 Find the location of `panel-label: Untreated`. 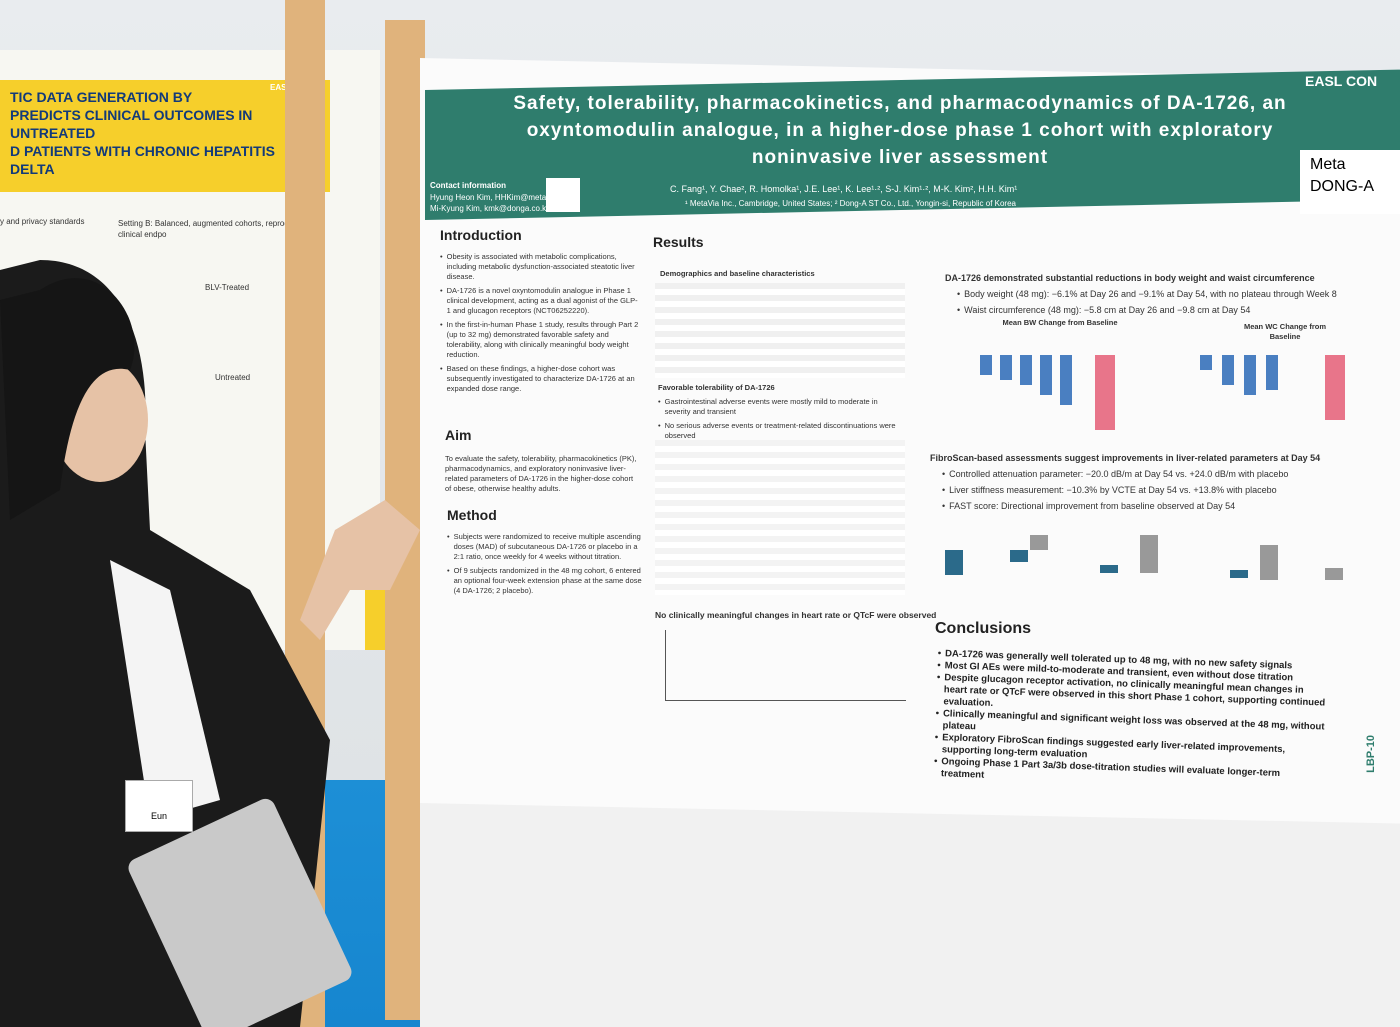

panel-label: Untreated is located at coordinates (233, 377).